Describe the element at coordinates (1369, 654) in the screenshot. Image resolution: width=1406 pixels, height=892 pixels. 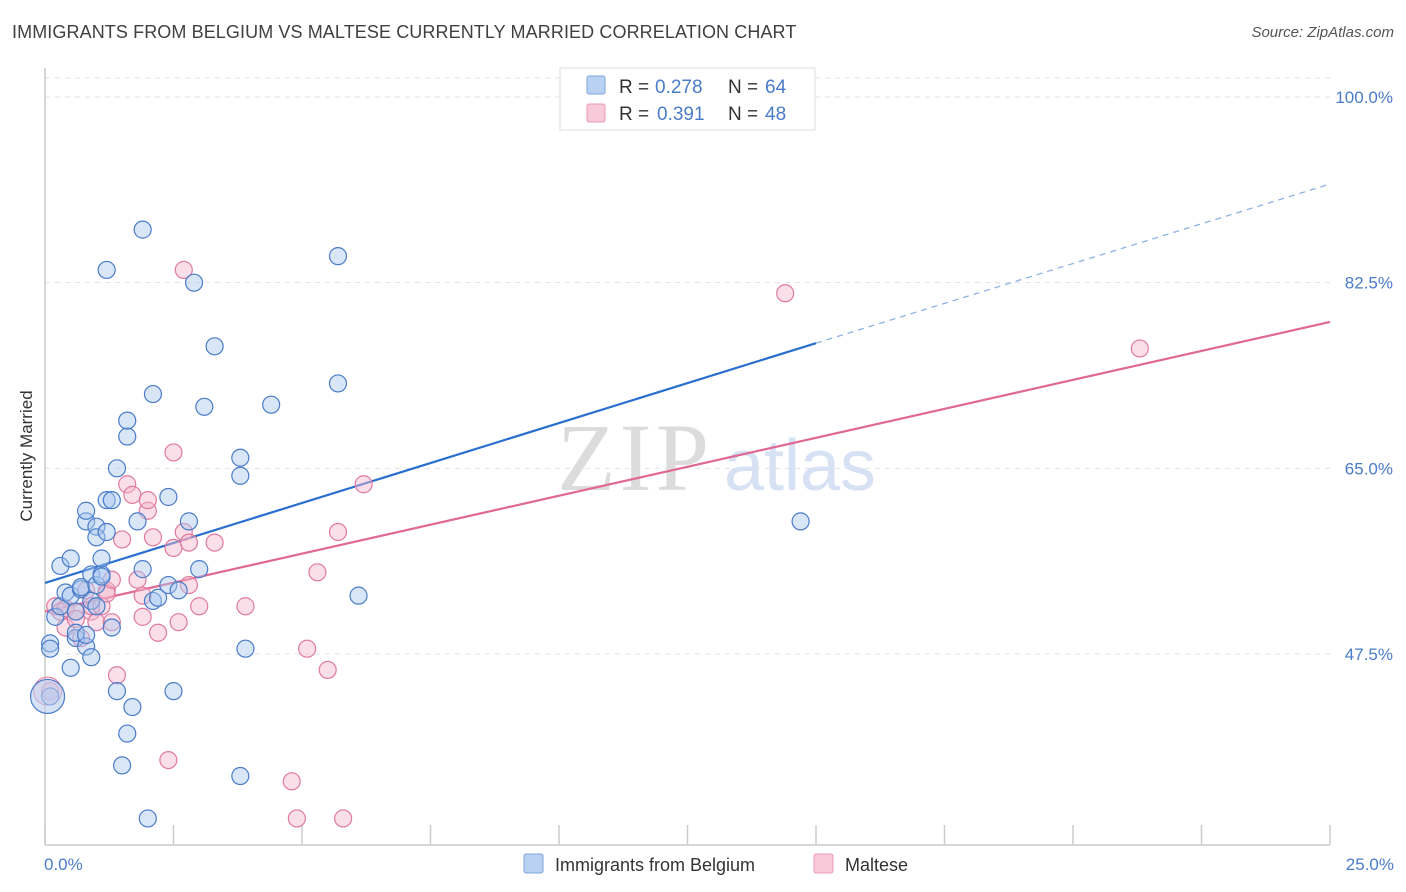
I see `y-tick-label-0: 47.5%` at that location.